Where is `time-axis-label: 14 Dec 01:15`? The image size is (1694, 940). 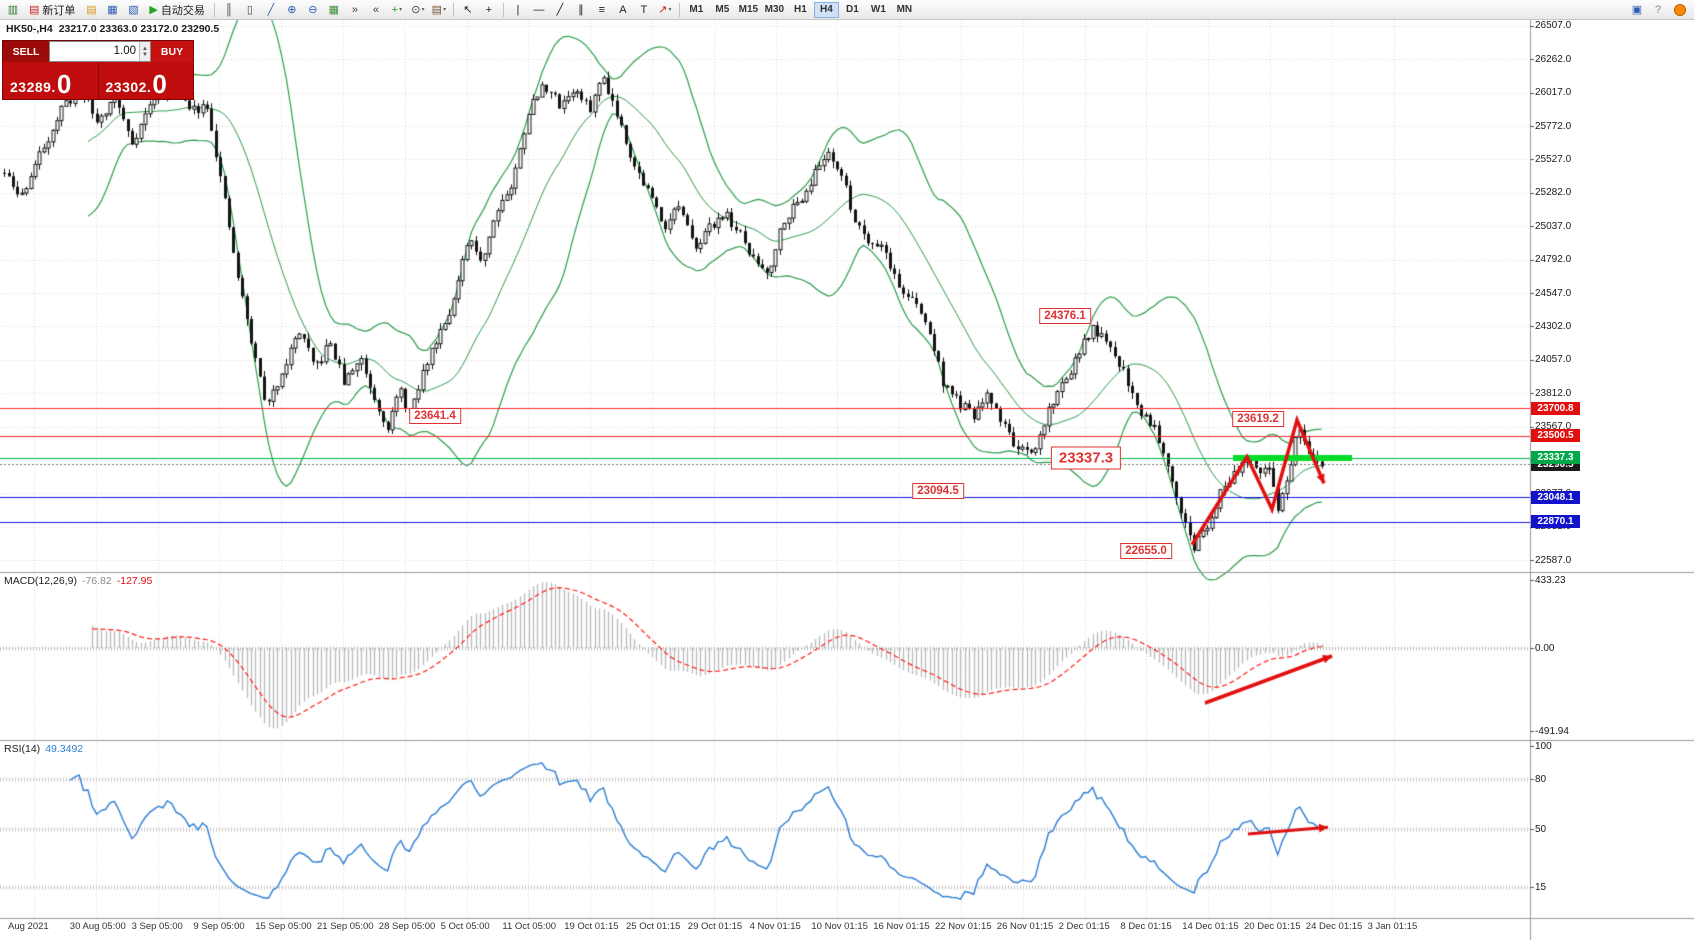
time-axis-label: 14 Dec 01:15 is located at coordinates (1210, 926).